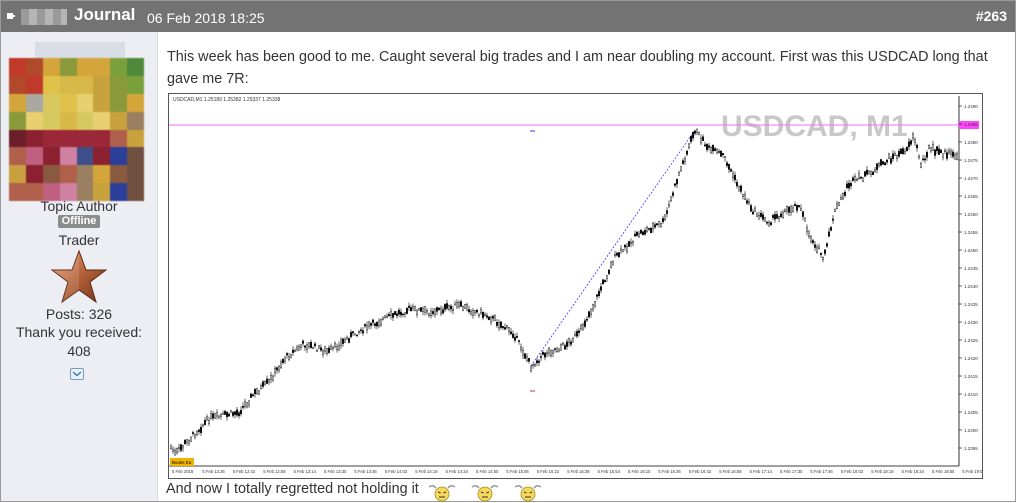 Image resolution: width=1028 pixels, height=503 pixels. Describe the element at coordinates (508, 16) in the screenshot. I see `post-header: Journal 06 Feb 2018 18:25 #263` at that location.